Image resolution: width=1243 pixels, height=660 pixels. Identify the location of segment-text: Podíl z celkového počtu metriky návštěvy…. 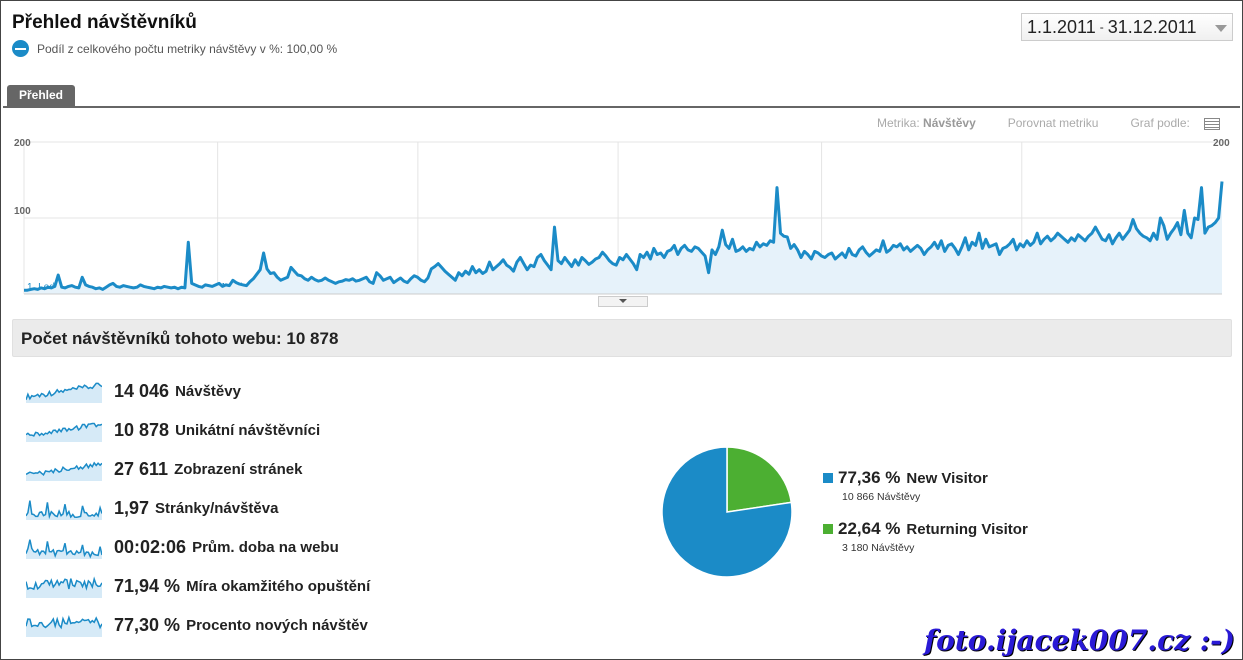
(187, 48).